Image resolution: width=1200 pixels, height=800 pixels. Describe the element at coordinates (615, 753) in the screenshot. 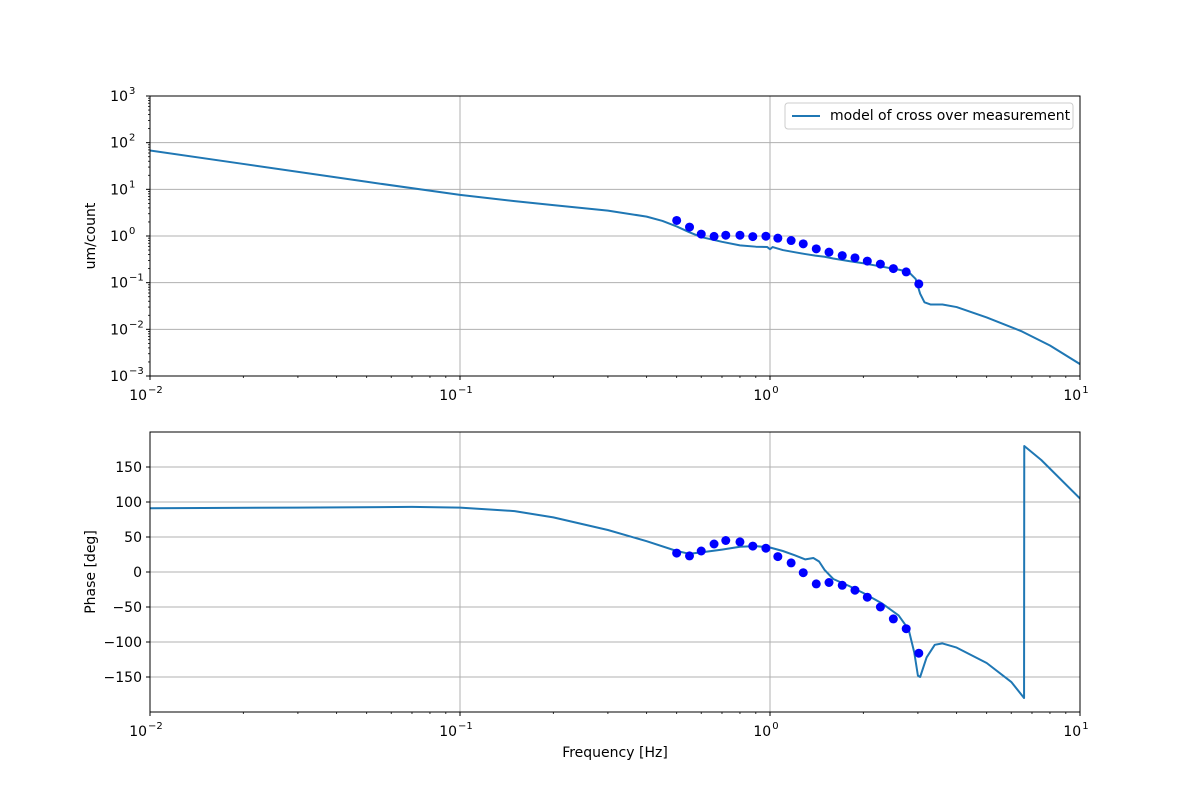

I see `phase-x-axis-label: Frequency [Hz]` at that location.